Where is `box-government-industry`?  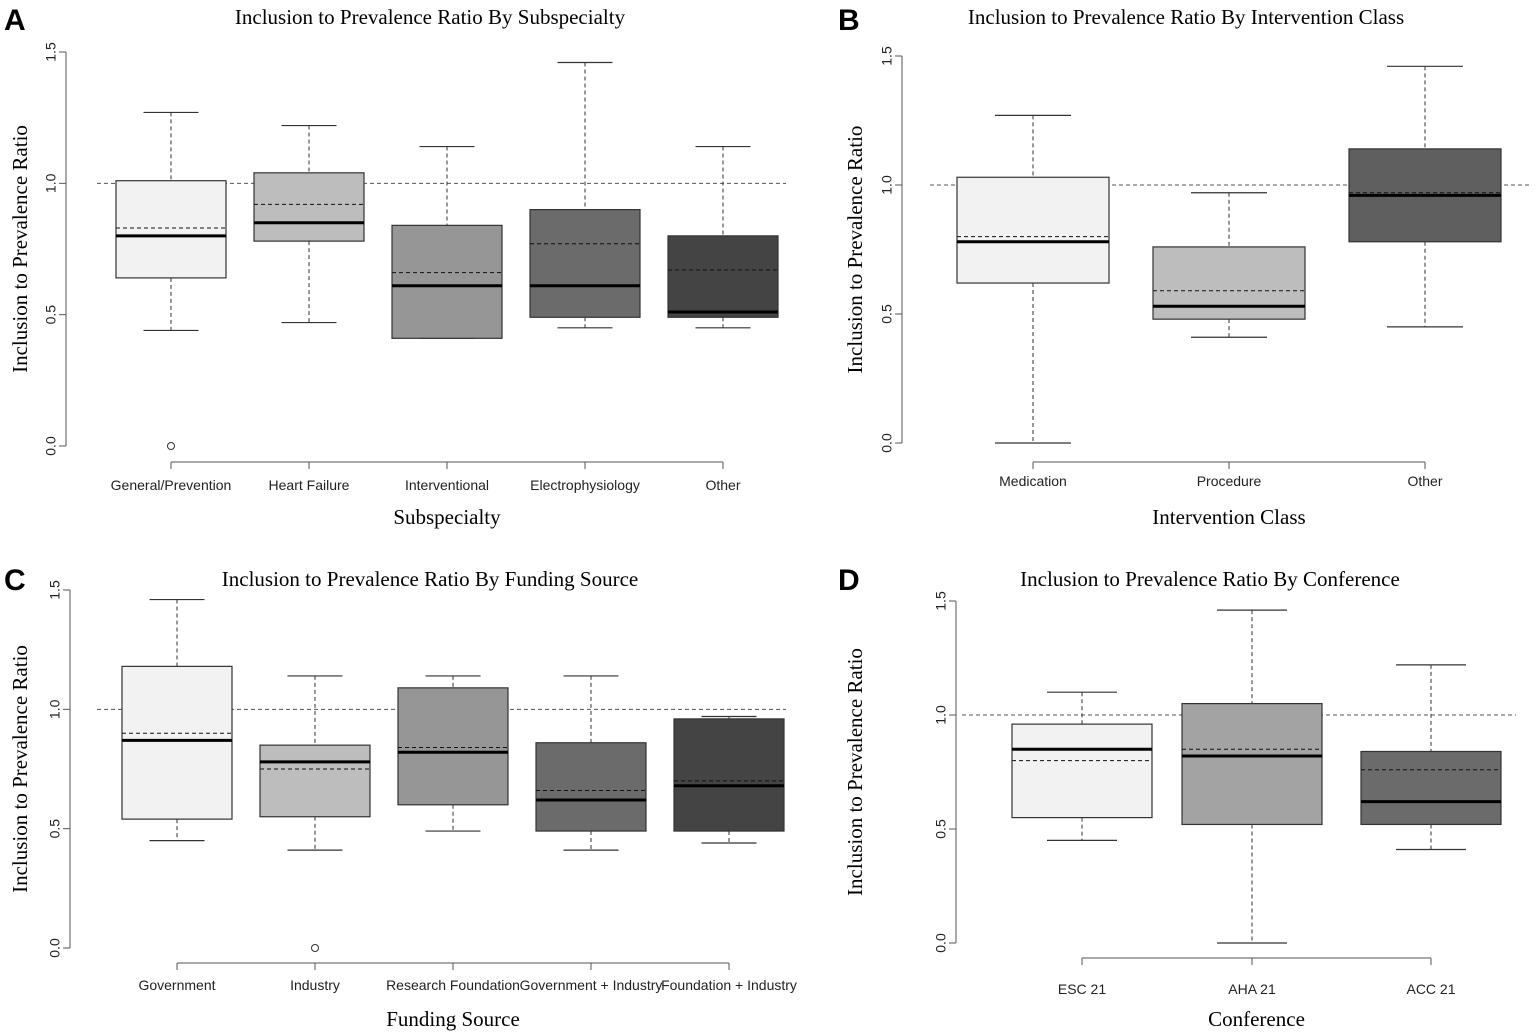
box-government-industry is located at coordinates (591, 763).